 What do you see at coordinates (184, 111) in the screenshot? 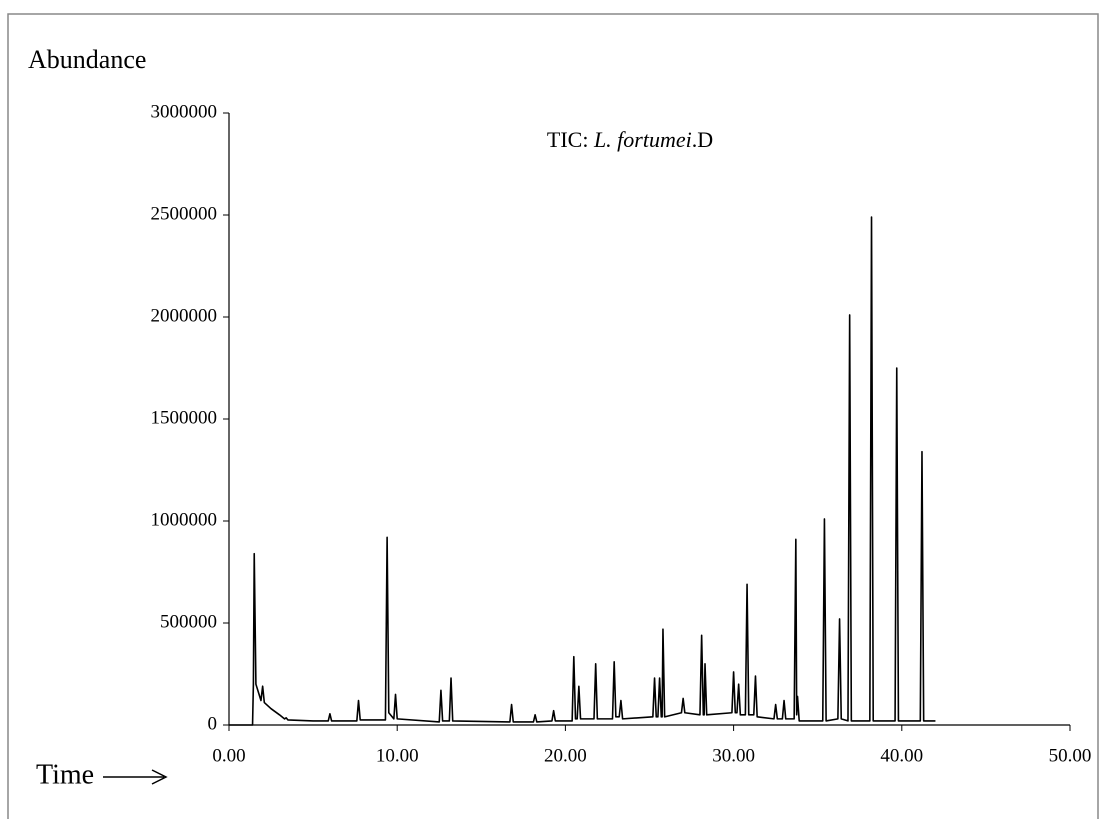
I see `y-tick-label: 3000000` at bounding box center [184, 111].